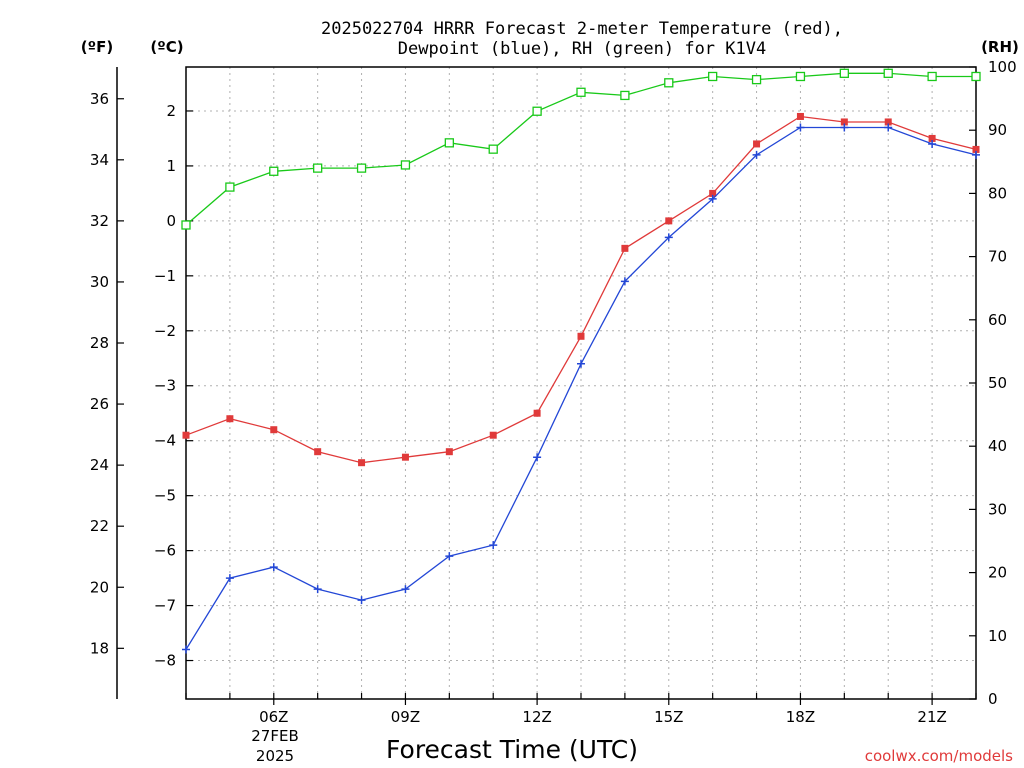 This screenshot has height=768, width=1024. What do you see at coordinates (99, 465) in the screenshot?
I see `fahrenheit-tick-label: 24` at bounding box center [99, 465].